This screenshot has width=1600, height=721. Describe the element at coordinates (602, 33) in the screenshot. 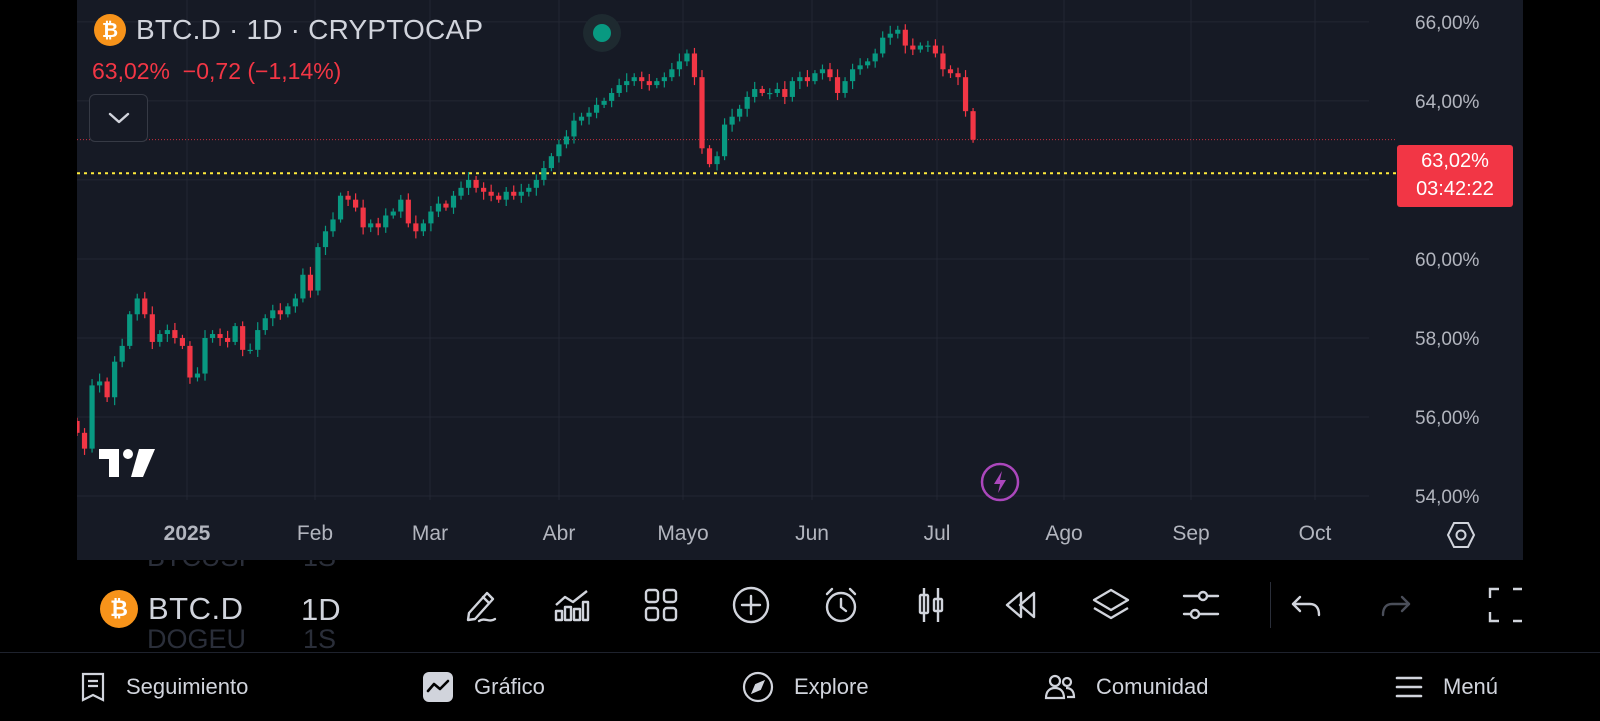

I see `market-status-icon` at that location.